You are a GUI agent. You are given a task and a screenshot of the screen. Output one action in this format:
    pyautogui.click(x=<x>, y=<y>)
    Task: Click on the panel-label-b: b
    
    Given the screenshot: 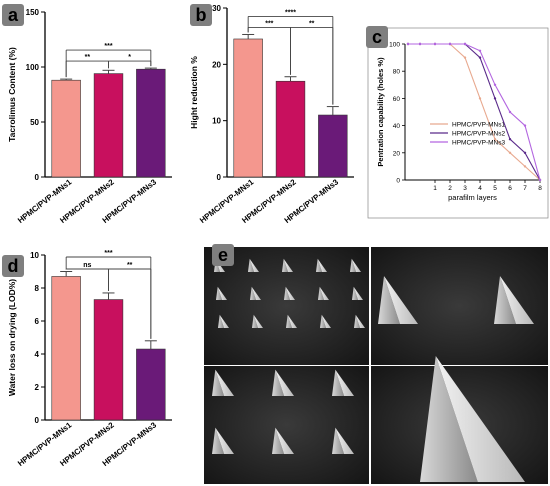 What is the action you would take?
    pyautogui.click(x=201, y=15)
    